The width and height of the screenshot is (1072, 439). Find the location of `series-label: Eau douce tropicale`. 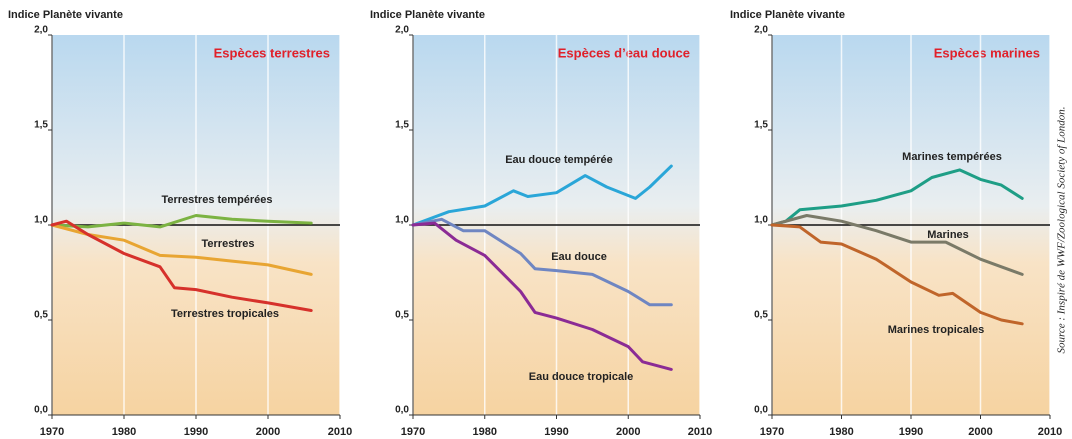

series-label: Eau douce tropicale is located at coordinates (581, 377).